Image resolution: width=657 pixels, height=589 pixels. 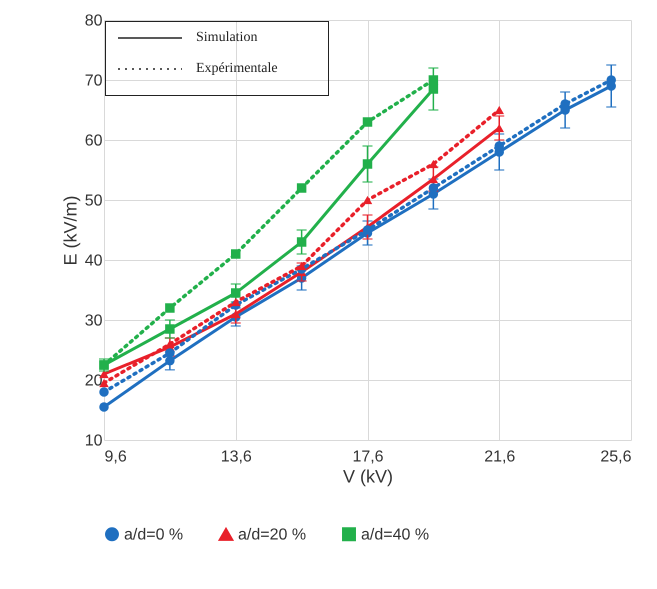 What do you see at coordinates (93, 381) in the screenshot?
I see `y-tick-label: 20` at bounding box center [93, 381].